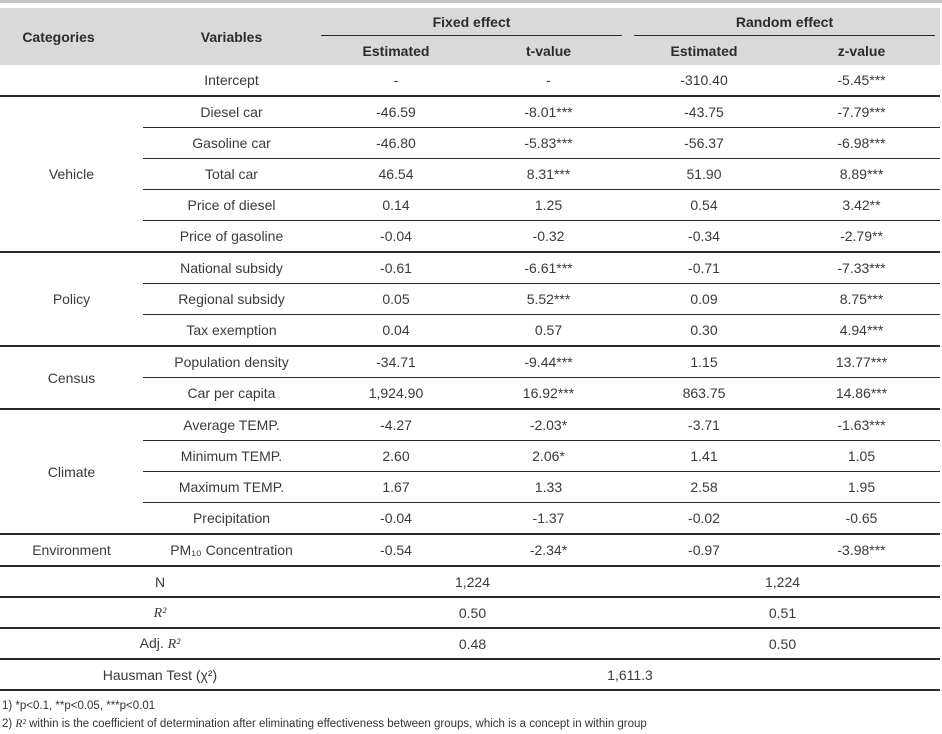  What do you see at coordinates (396, 299) in the screenshot?
I see `value-cell: 0.05` at bounding box center [396, 299].